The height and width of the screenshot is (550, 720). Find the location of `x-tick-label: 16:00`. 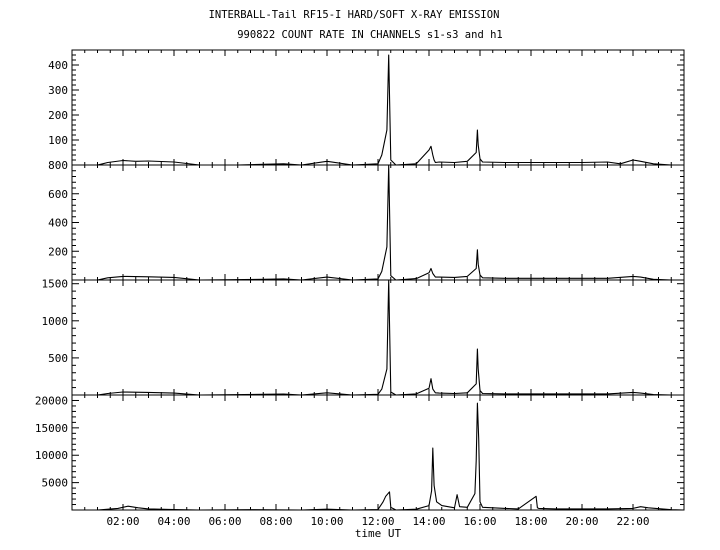

x-tick-label: 16:00 is located at coordinates (479, 521).